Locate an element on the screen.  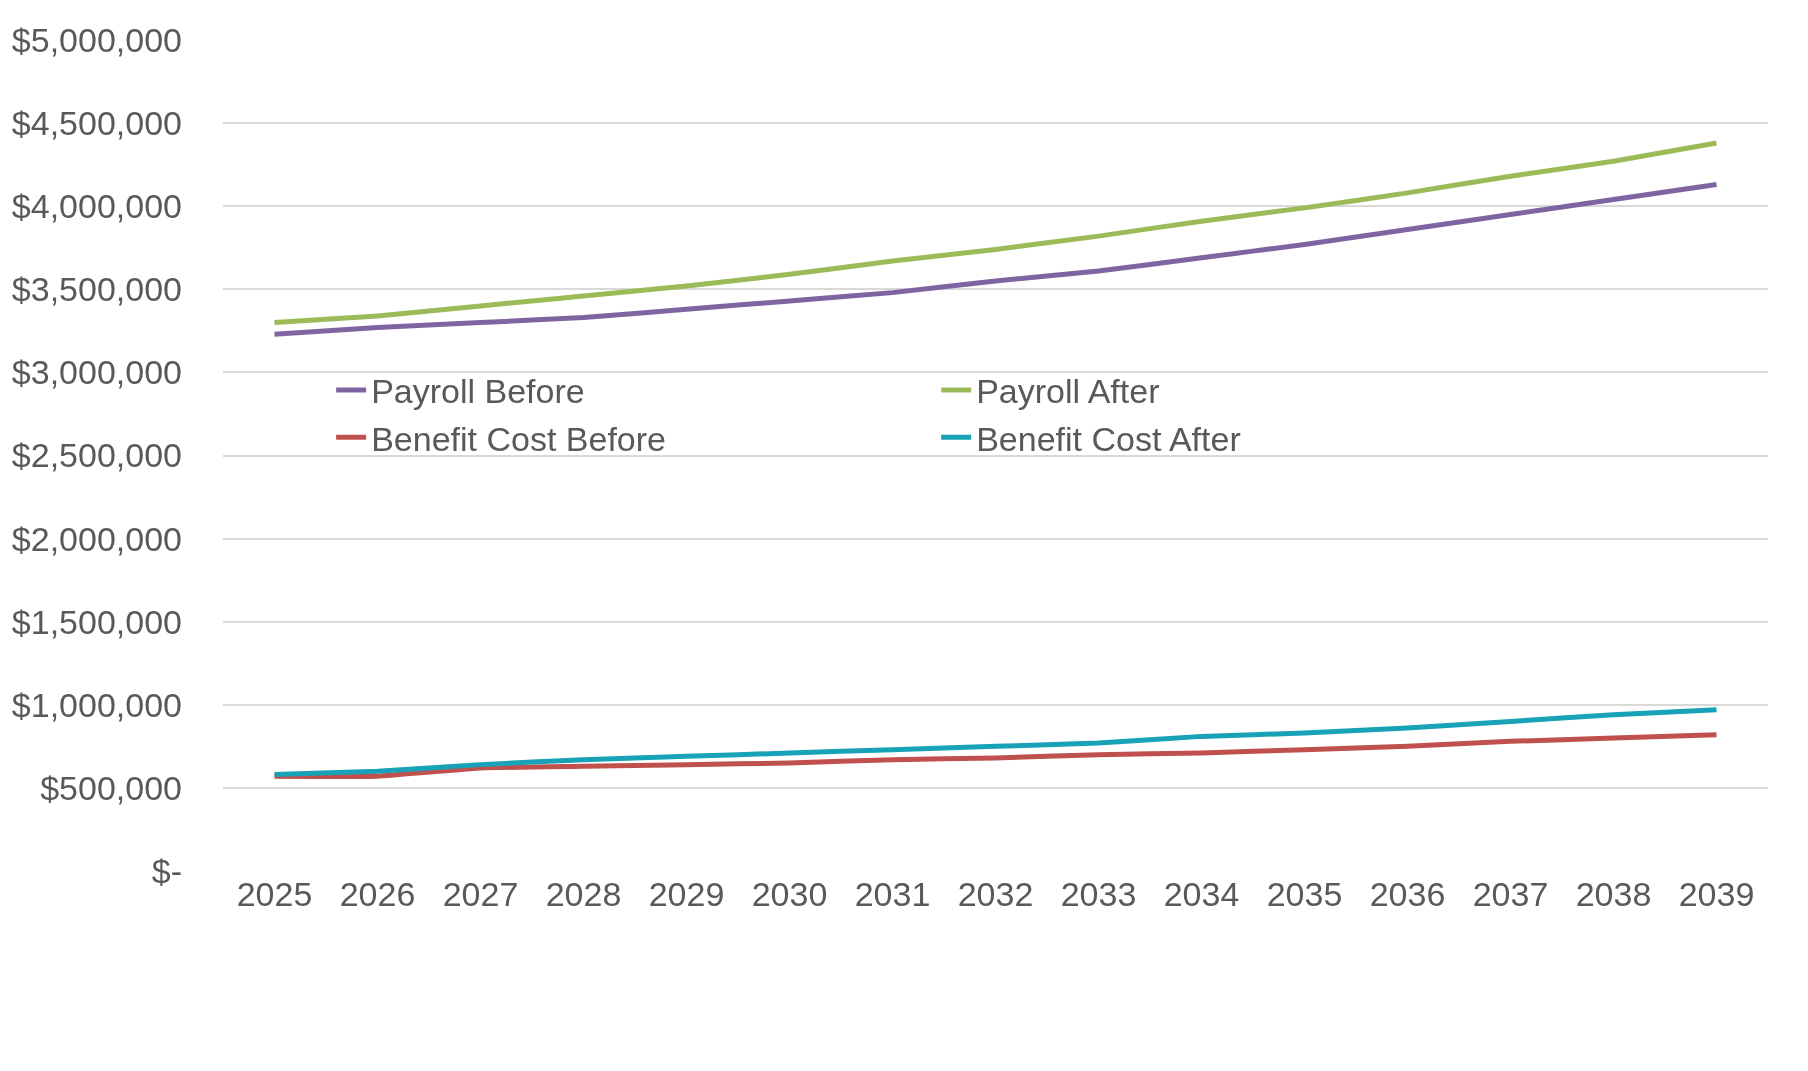
x-tick-label: 2034 is located at coordinates (1201, 894).